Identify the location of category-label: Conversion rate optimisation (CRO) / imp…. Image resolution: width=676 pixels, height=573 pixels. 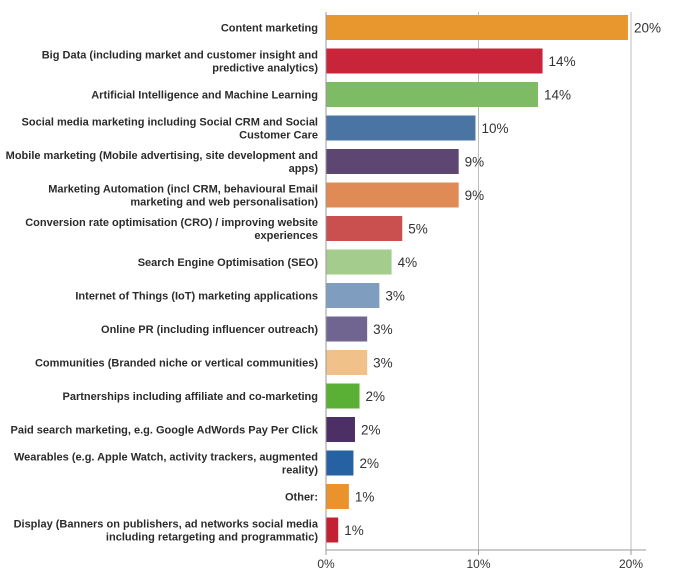
(171, 223).